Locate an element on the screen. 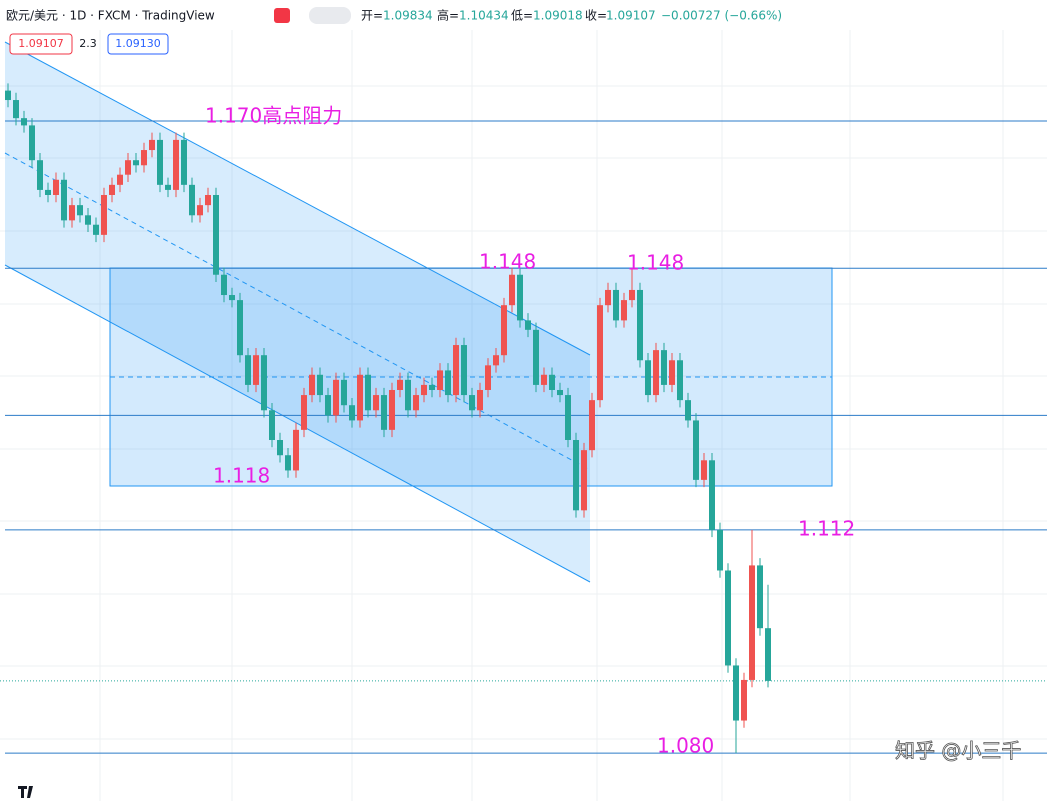 This screenshot has width=1047, height=801. bid-box is located at coordinates (41, 44).